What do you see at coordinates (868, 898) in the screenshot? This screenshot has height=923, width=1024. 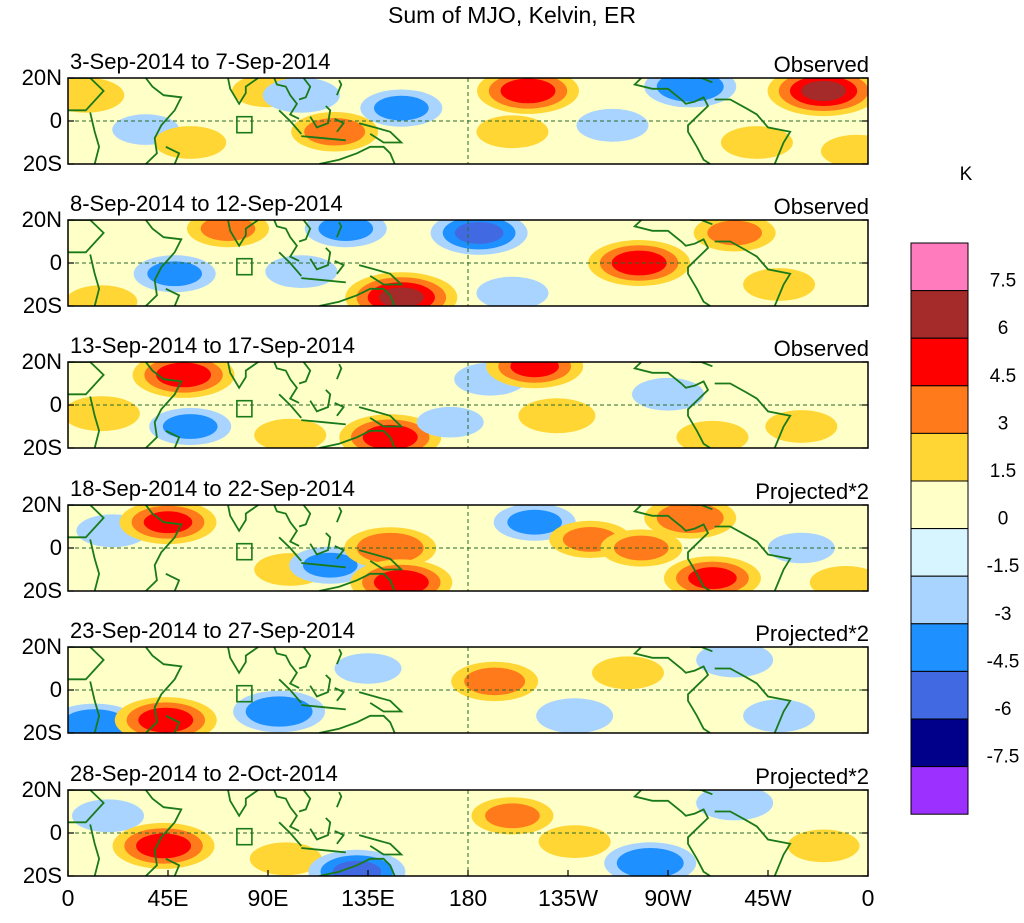 I see `lon-label: 0` at bounding box center [868, 898].